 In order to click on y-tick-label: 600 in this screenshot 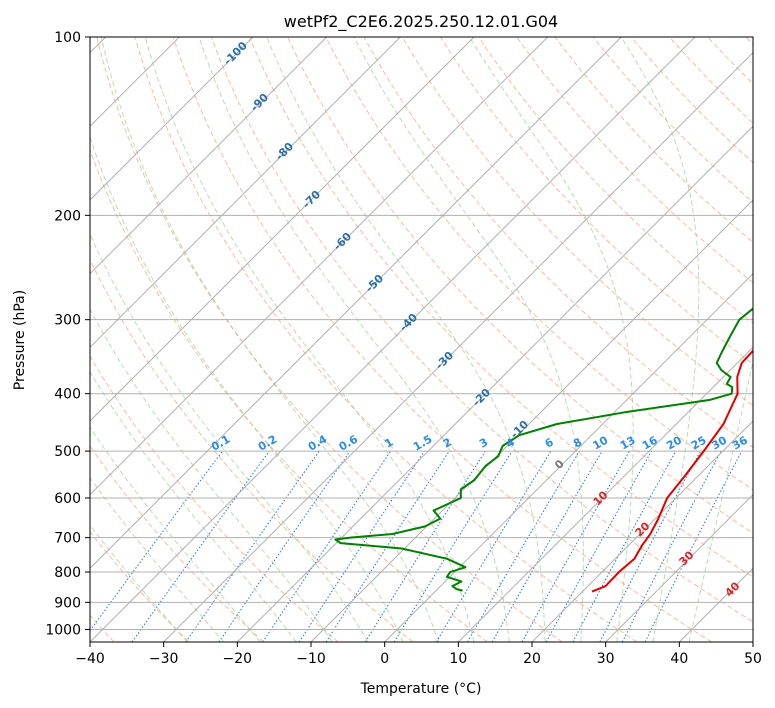, I will do `click(67, 499)`.